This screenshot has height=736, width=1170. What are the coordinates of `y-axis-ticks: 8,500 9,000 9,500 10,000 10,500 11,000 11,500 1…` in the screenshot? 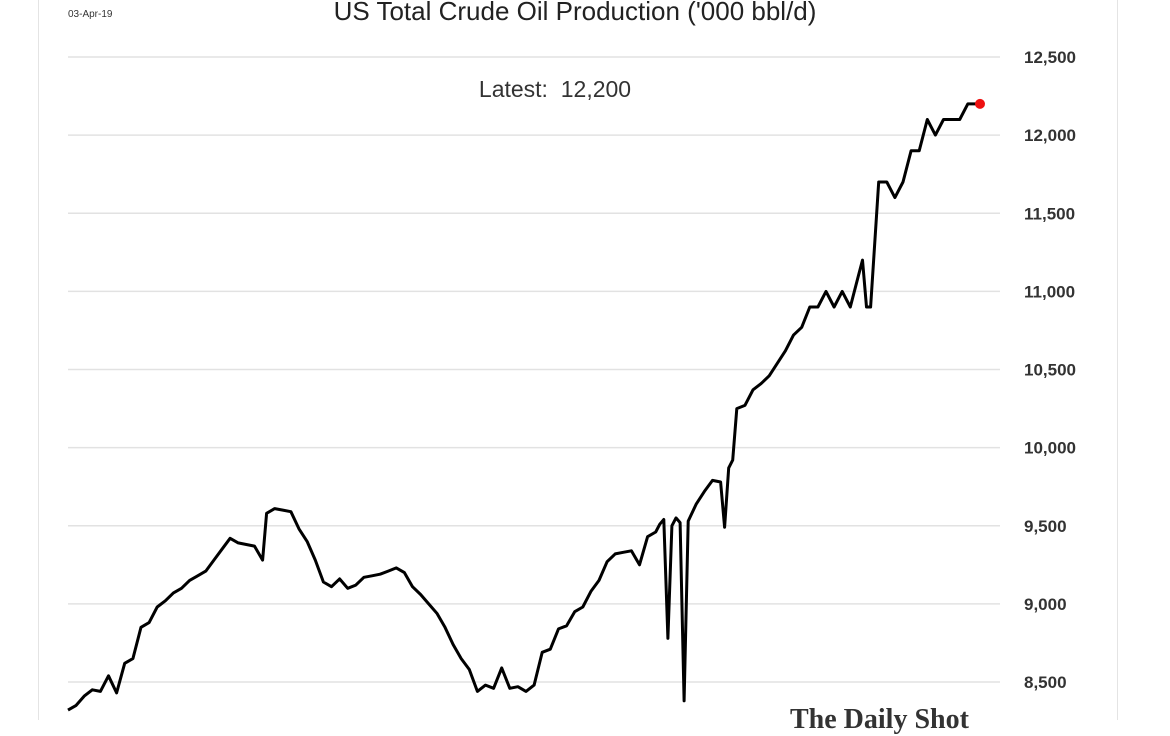 It's located at (1050, 370).